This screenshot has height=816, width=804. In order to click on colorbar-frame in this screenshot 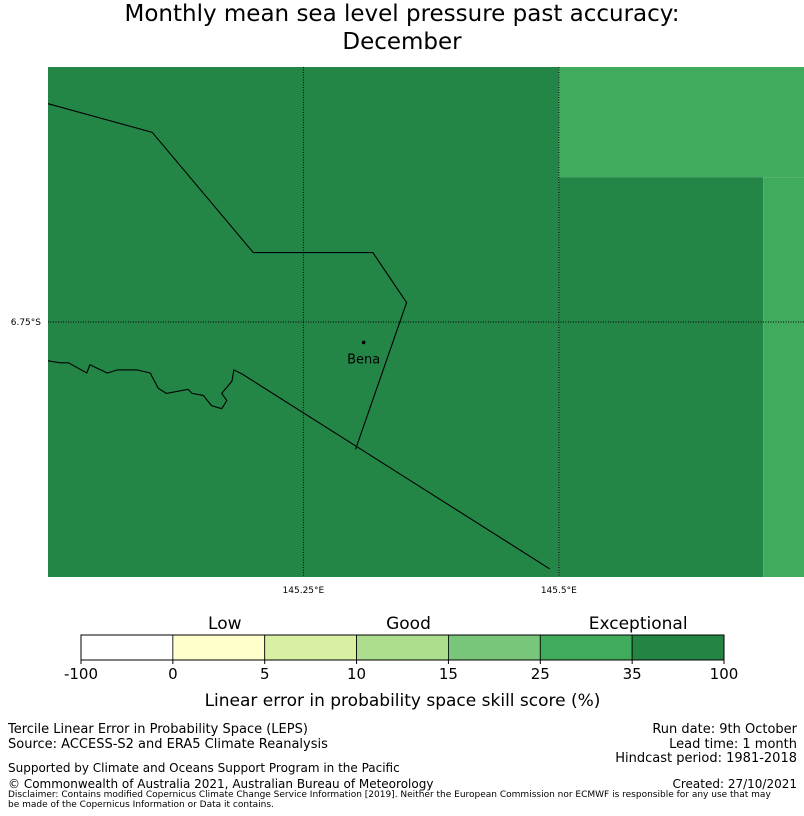, I will do `click(402, 647)`.